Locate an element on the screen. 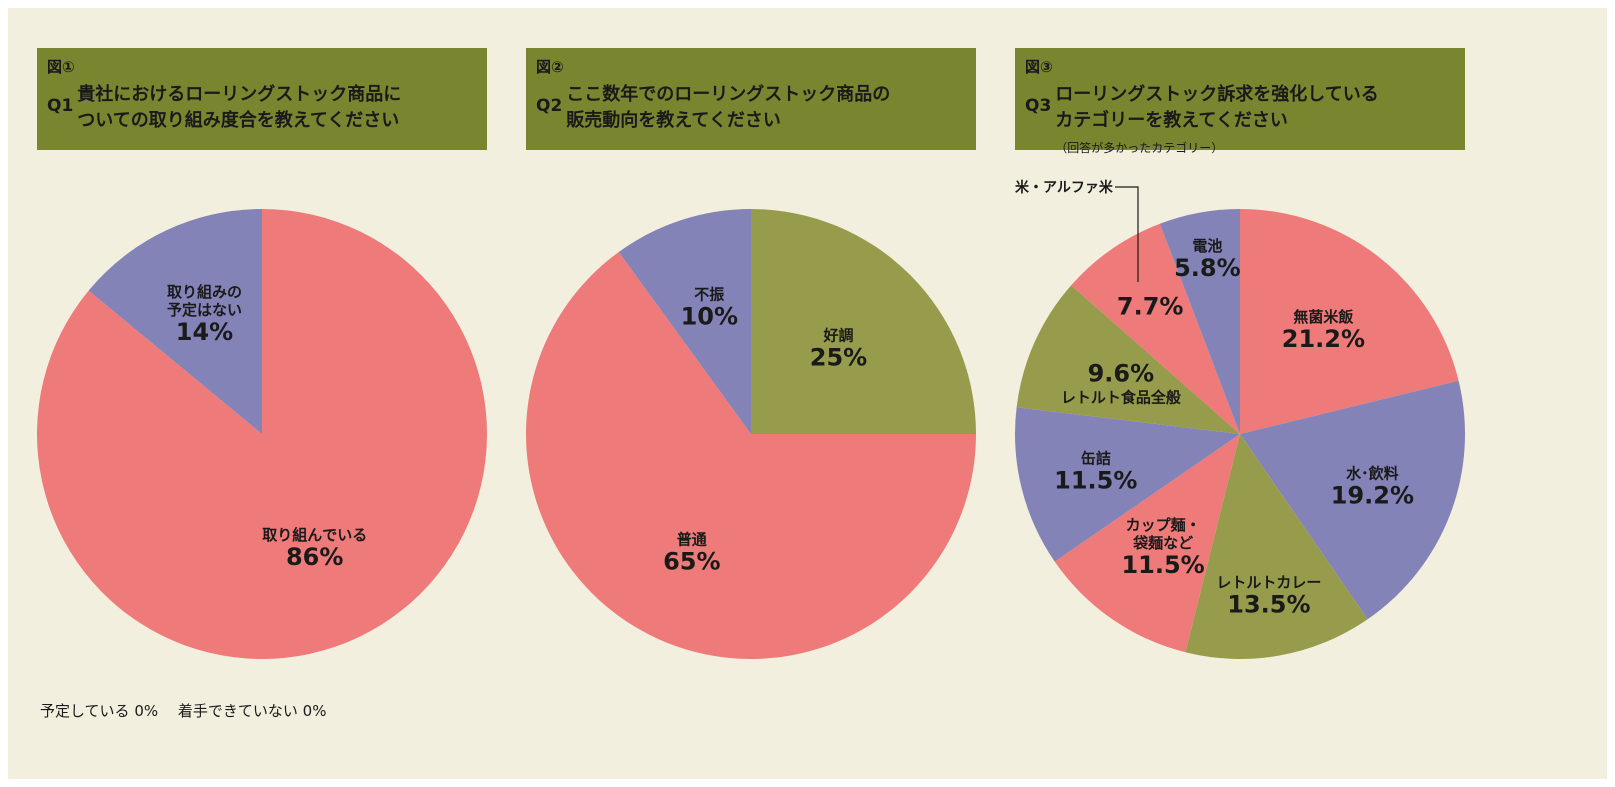 The height and width of the screenshot is (787, 1615). slice-name-q3-5-1: 缶詰 is located at coordinates (1096, 459).